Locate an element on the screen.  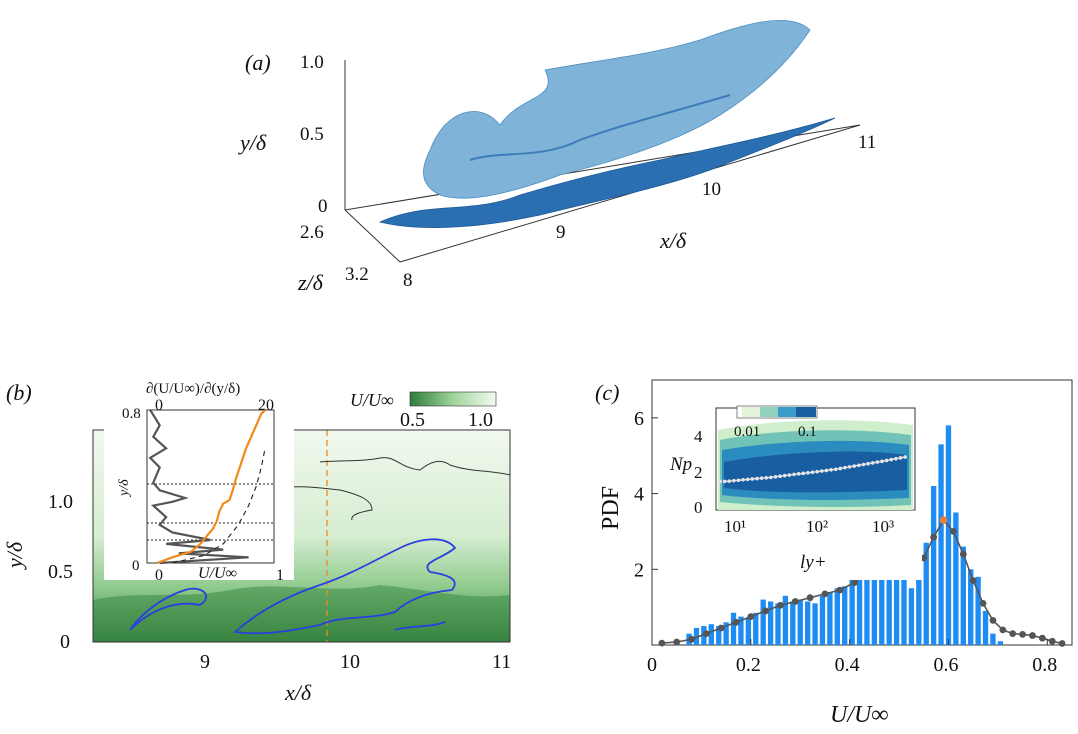
panel-a-ylabel: y/δ is located at coordinates (252, 142).